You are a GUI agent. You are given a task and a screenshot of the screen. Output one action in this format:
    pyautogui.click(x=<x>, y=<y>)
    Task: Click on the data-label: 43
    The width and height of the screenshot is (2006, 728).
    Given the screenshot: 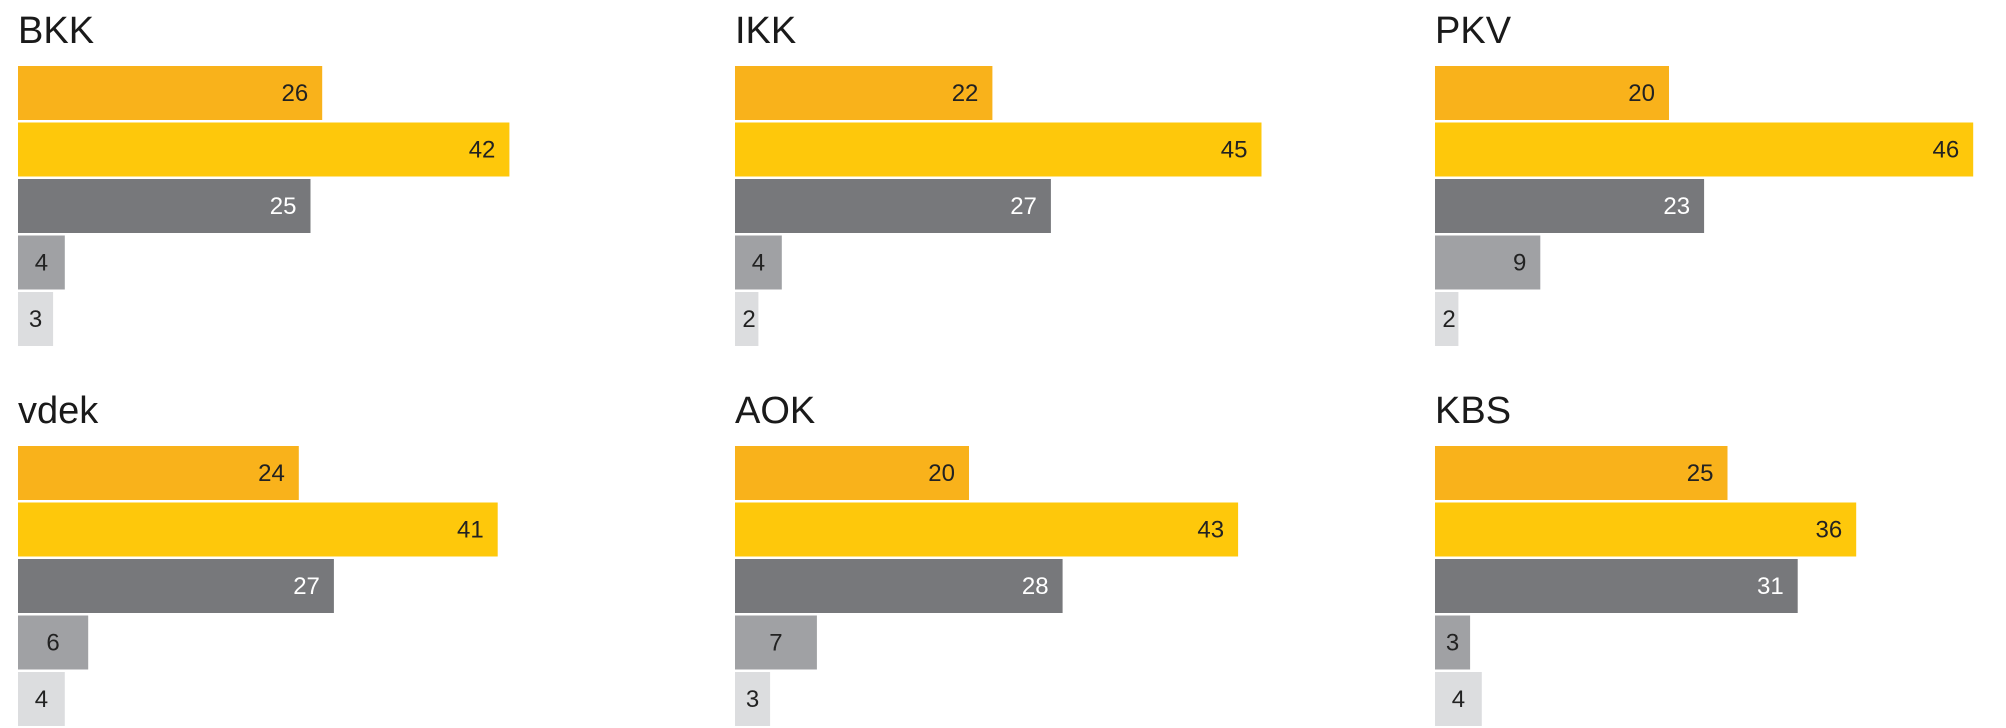 What is the action you would take?
    pyautogui.click(x=1210, y=530)
    